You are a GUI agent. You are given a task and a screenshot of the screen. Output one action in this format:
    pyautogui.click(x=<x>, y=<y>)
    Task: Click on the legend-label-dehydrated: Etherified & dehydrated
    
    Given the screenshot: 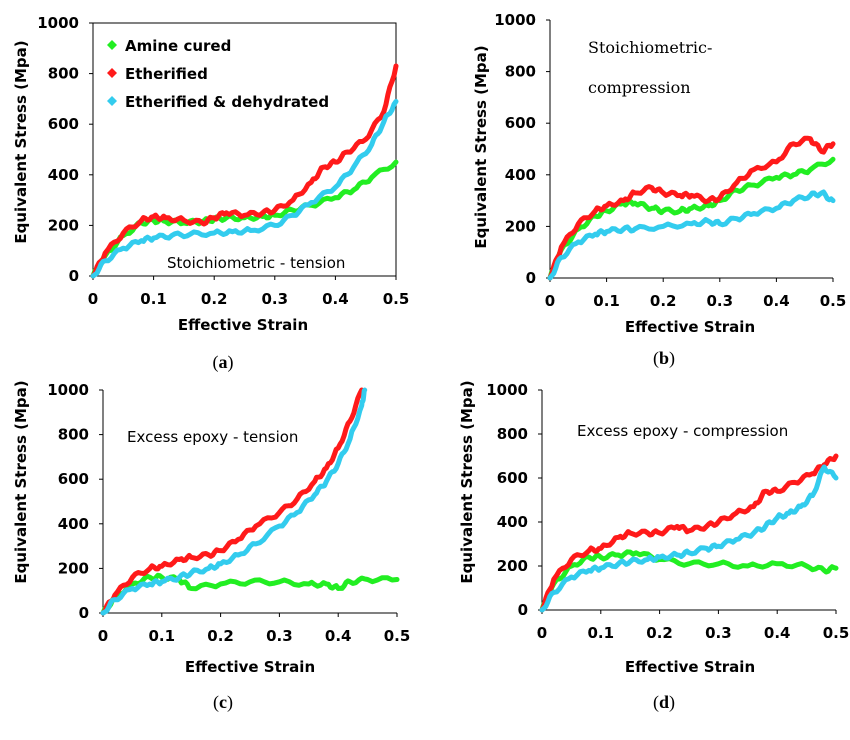 What is the action you would take?
    pyautogui.click(x=227, y=102)
    